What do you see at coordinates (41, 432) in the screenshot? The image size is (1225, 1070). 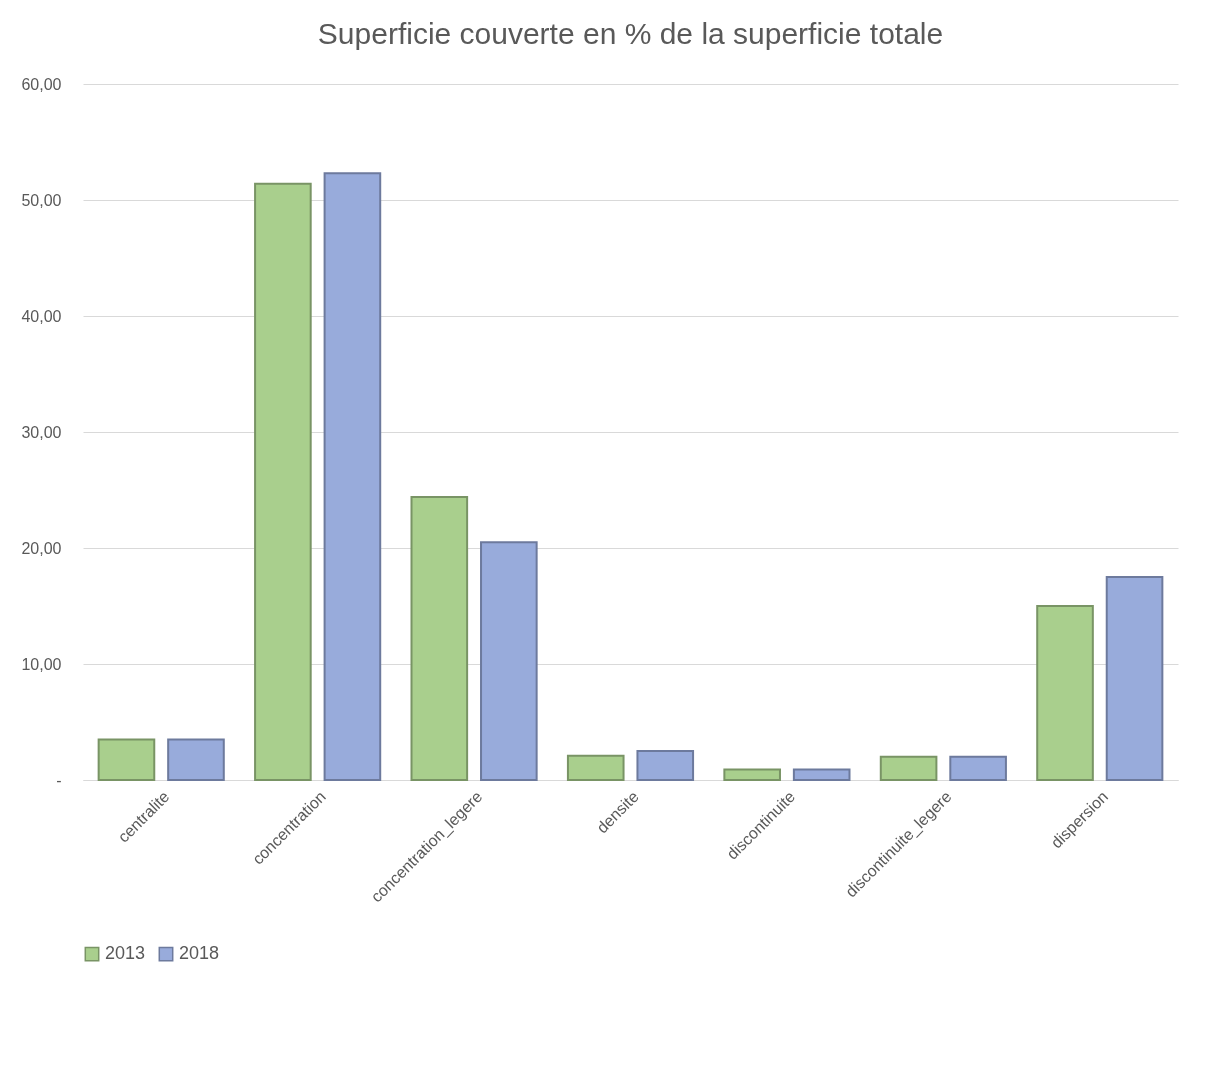 I see `y-tick-label: 30,00` at bounding box center [41, 432].